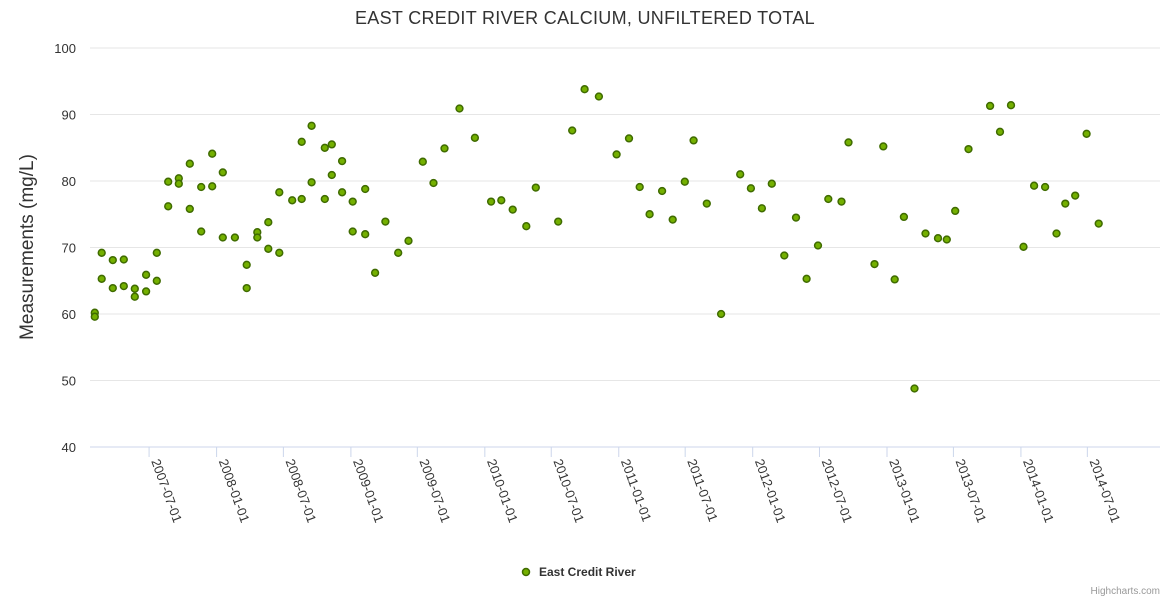 The width and height of the screenshot is (1170, 600). Describe the element at coordinates (526, 572) in the screenshot. I see `legend-marker-icon` at that location.